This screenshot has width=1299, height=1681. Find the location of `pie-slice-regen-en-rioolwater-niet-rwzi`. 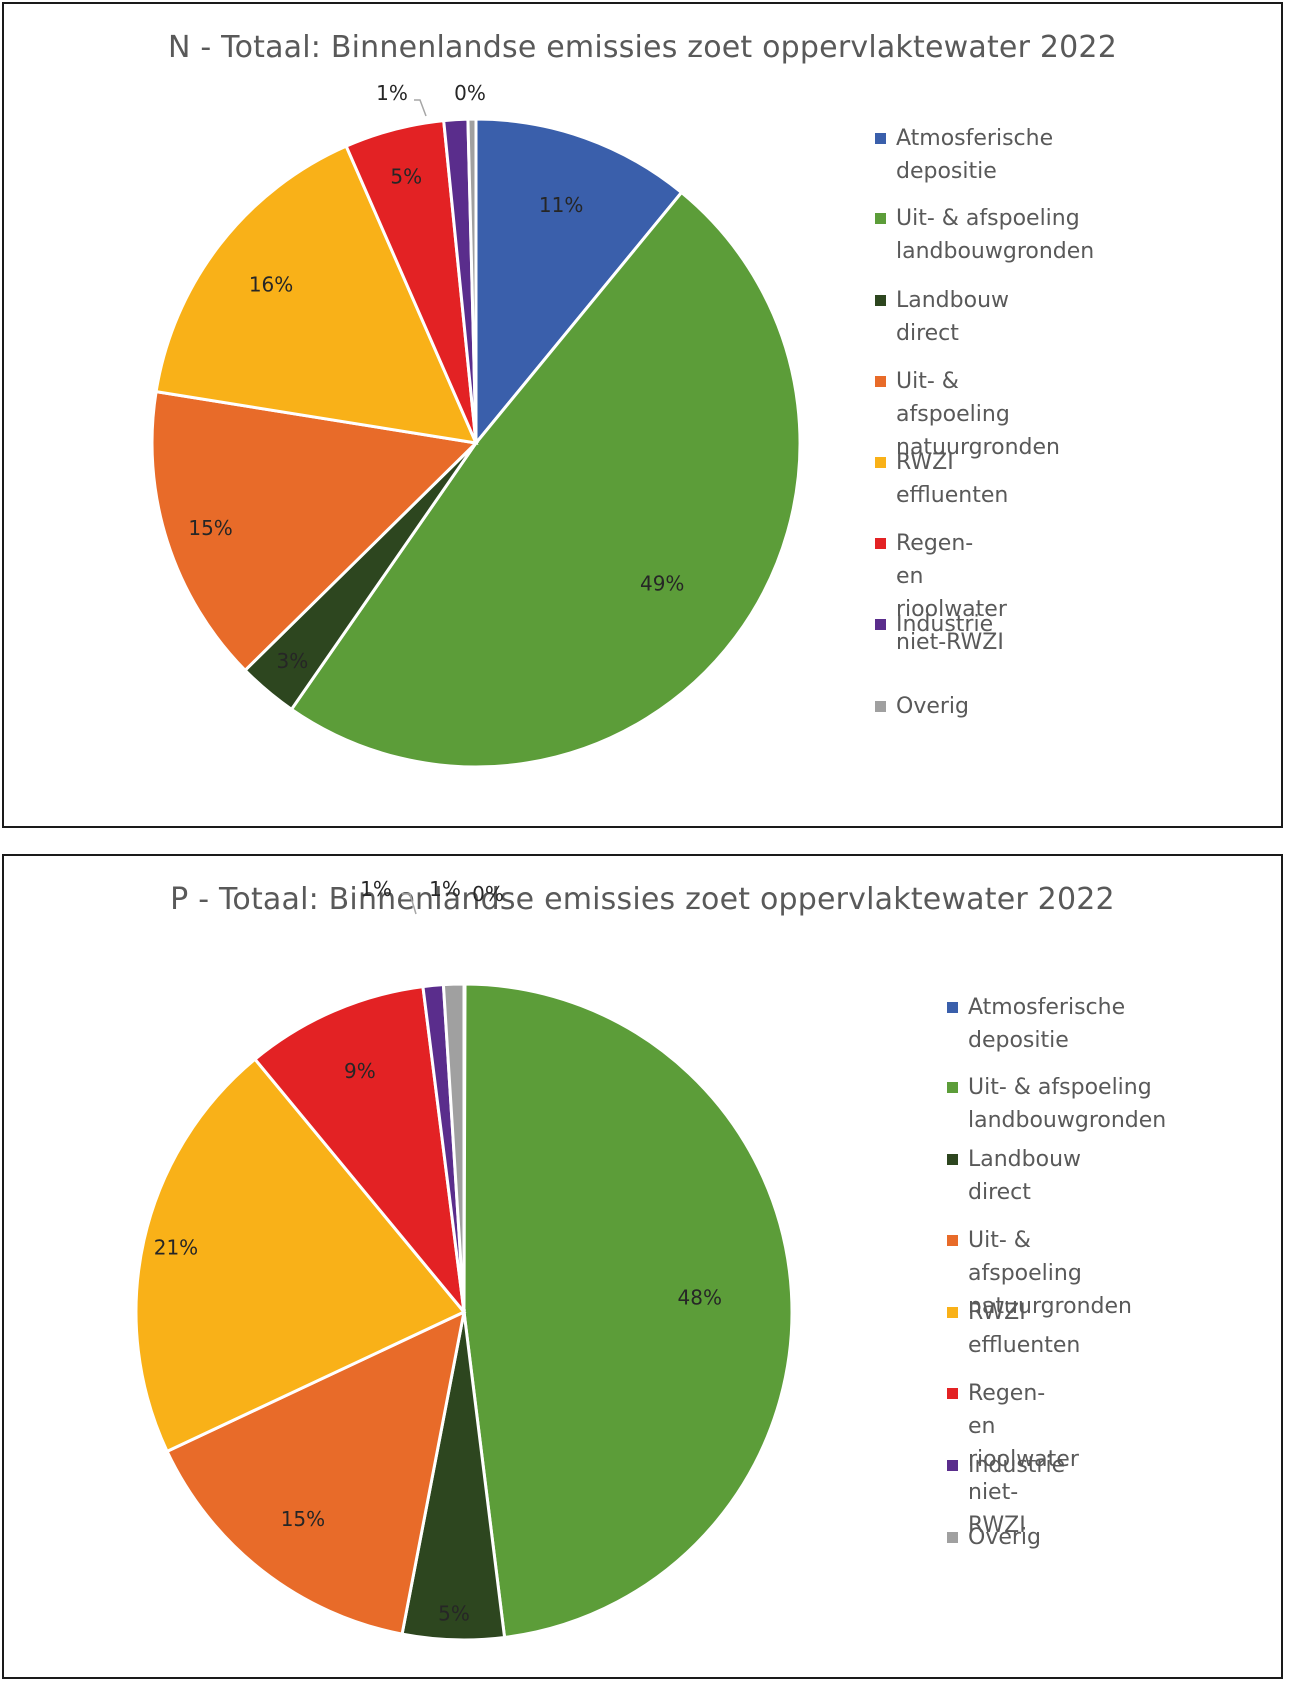

pie-slice-regen-en-rioolwater-niet-rwzi is located at coordinates (359, 1150).